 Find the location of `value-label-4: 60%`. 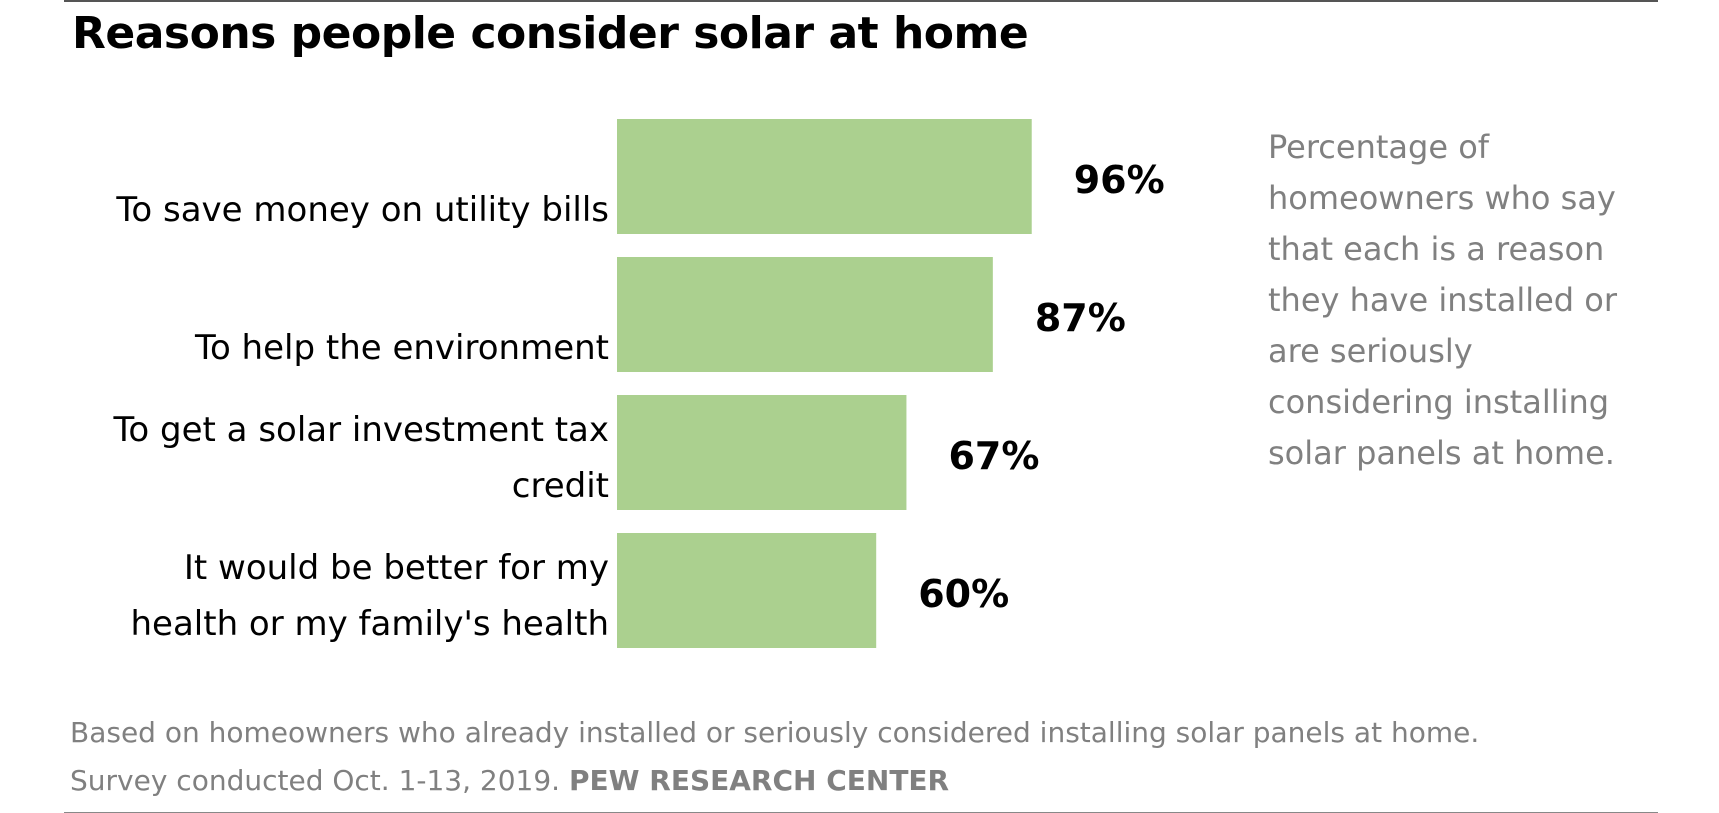

value-label-4: 60% is located at coordinates (963, 594).